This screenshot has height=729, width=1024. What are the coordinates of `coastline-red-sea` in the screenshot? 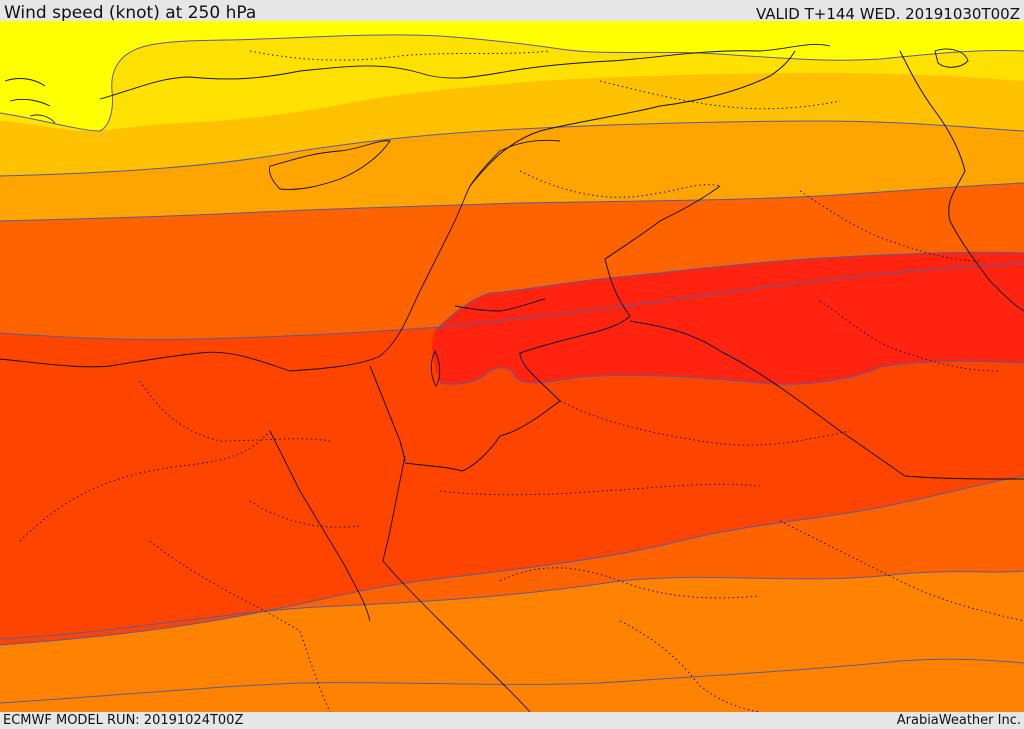 It's located at (456, 636).